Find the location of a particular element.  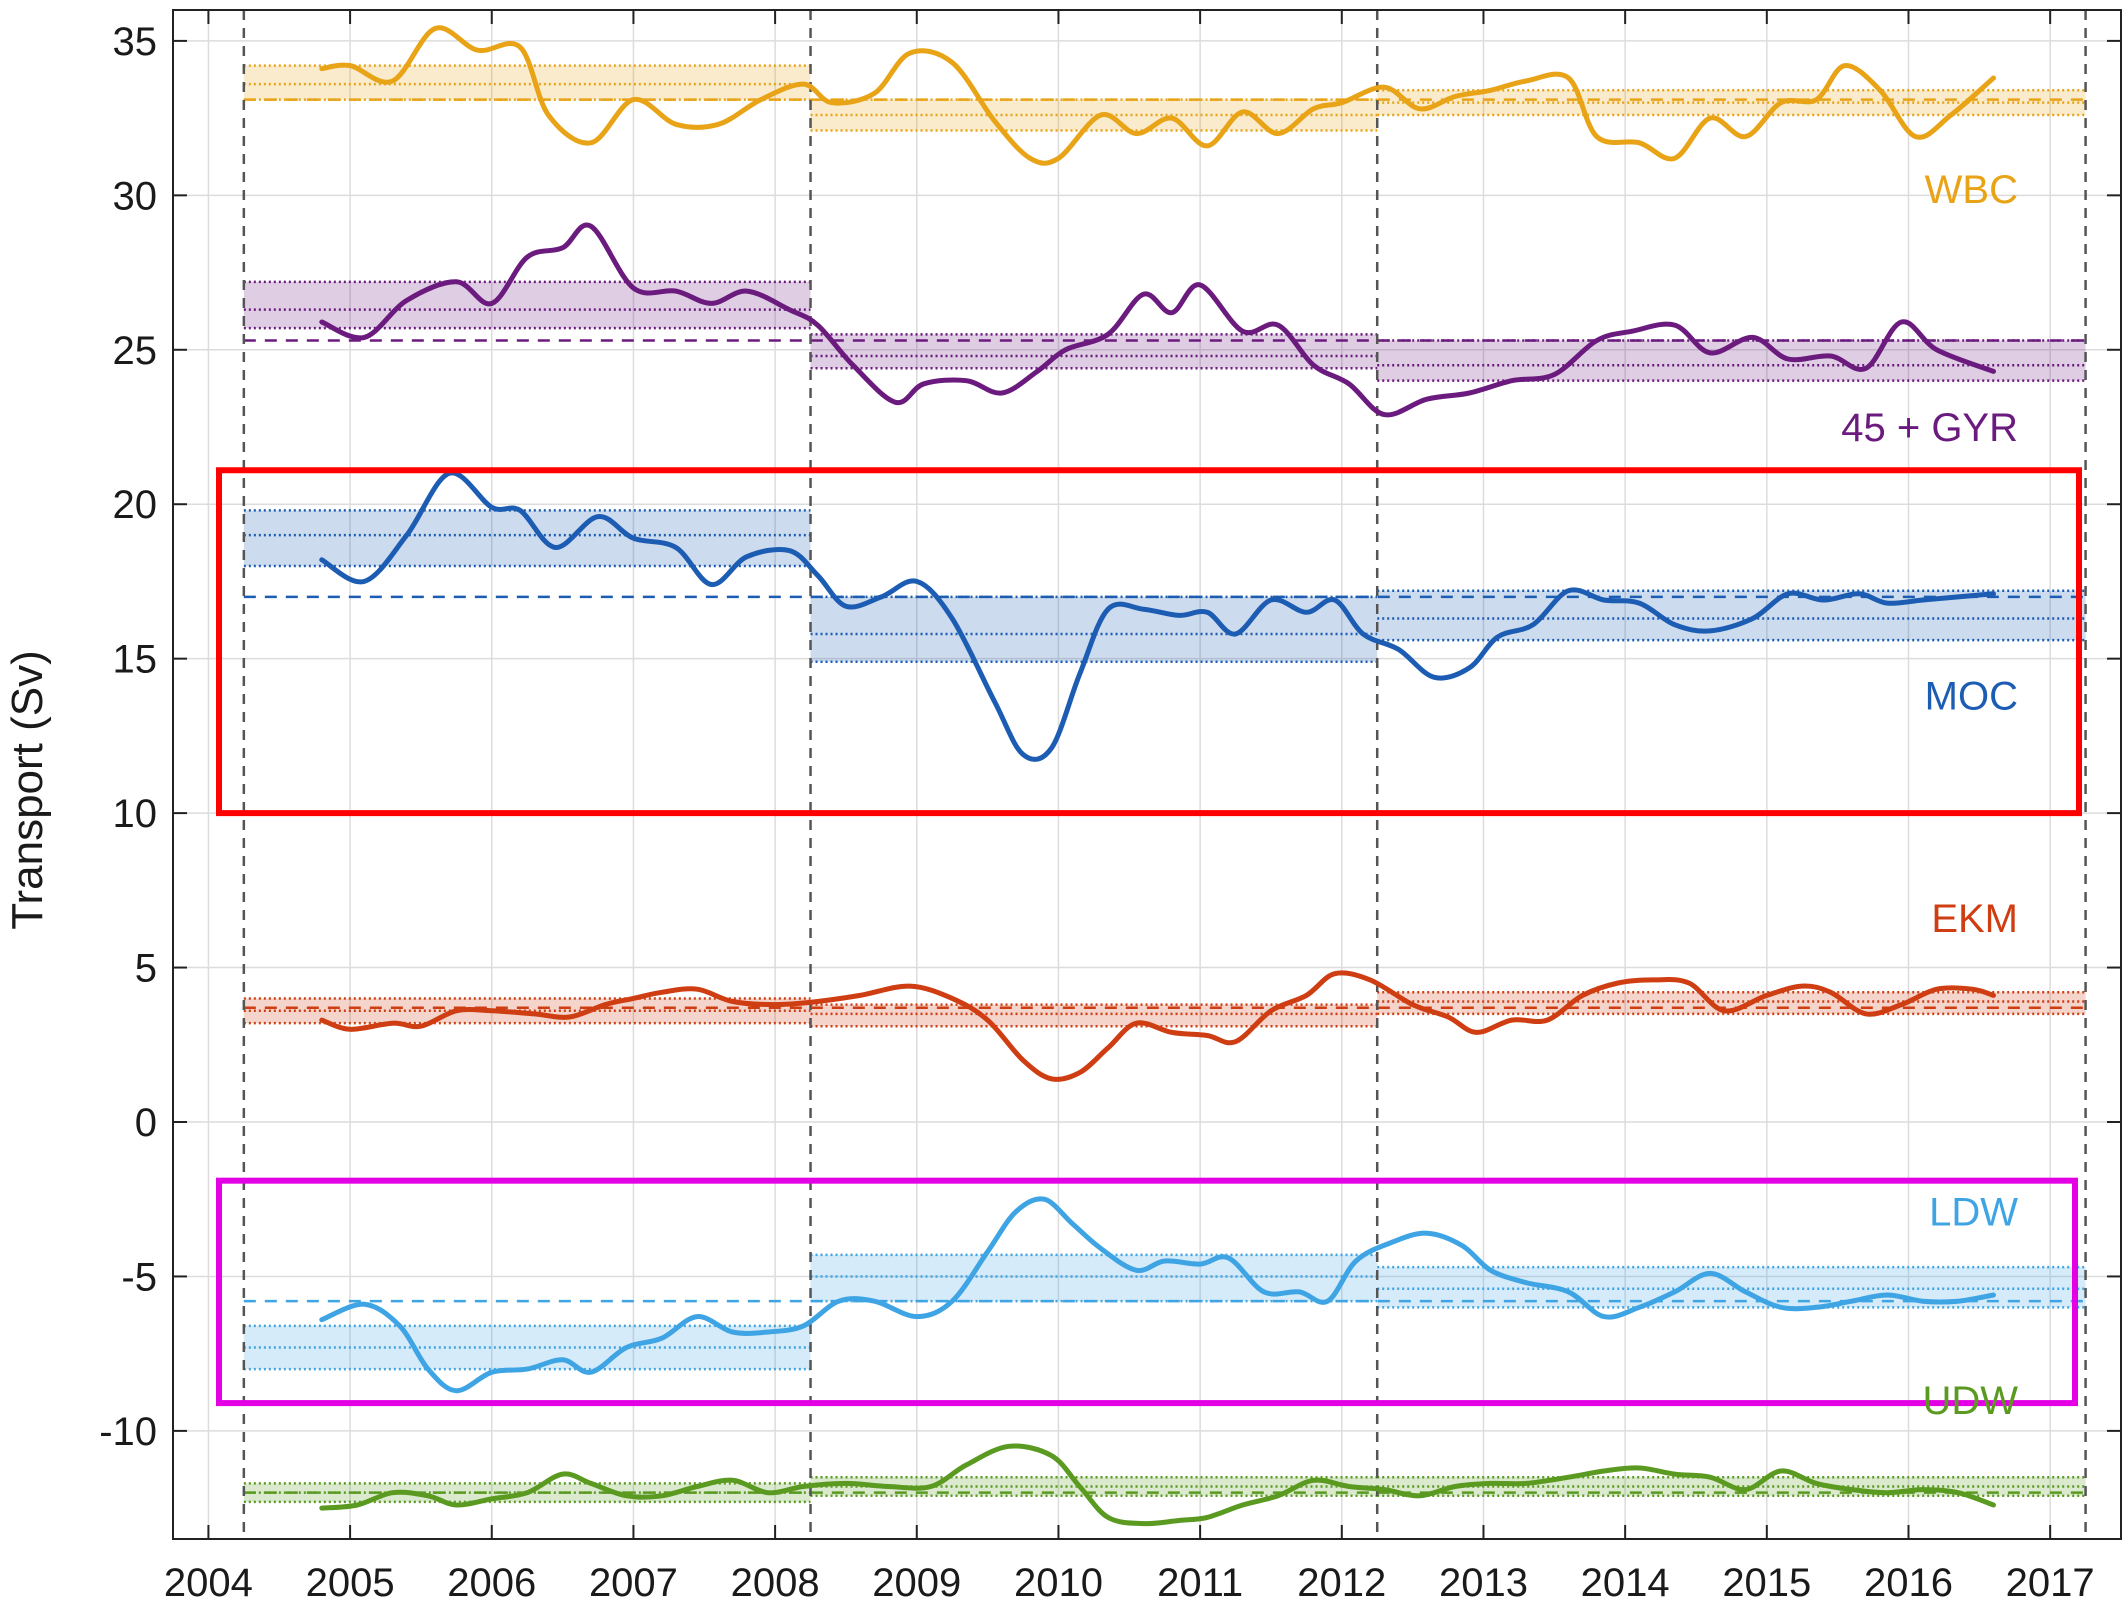

x-tick-label: 2006 is located at coordinates (491, 1582).